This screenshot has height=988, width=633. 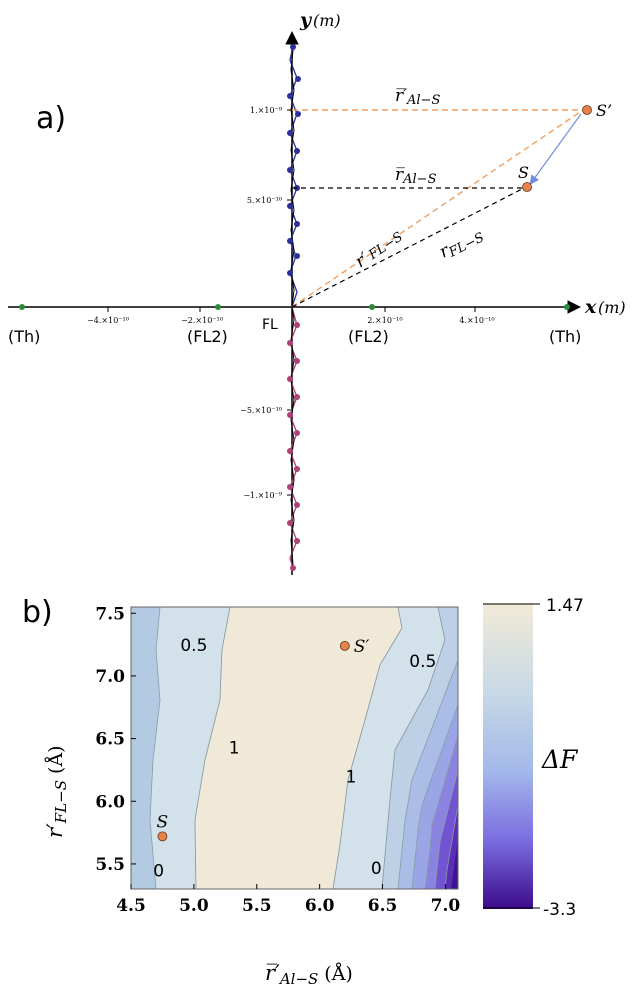 What do you see at coordinates (383, 906) in the screenshot?
I see `x-tick-label: 6.5` at bounding box center [383, 906].